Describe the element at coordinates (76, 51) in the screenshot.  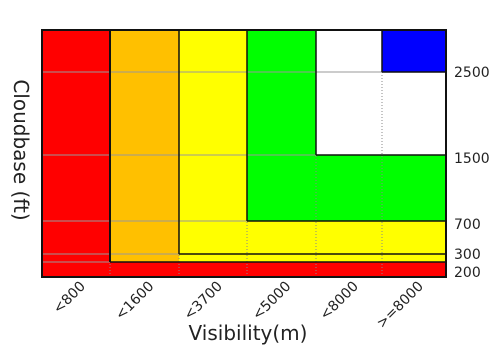
I see `cell-red-r5-c0` at that location.